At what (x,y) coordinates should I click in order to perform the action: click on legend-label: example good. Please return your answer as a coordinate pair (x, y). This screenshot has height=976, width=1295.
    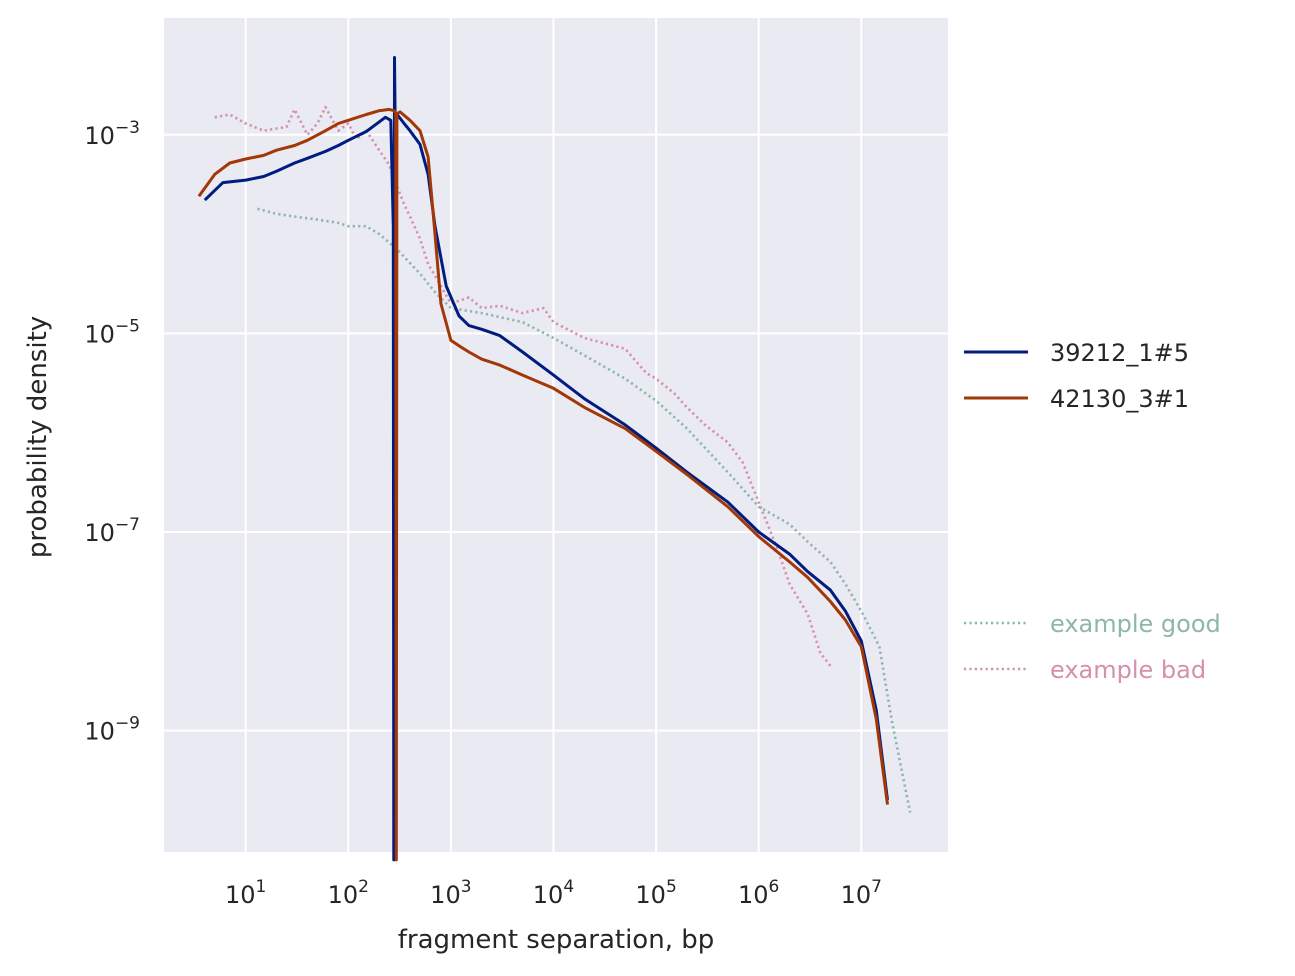
    Looking at the image, I should click on (1135, 624).